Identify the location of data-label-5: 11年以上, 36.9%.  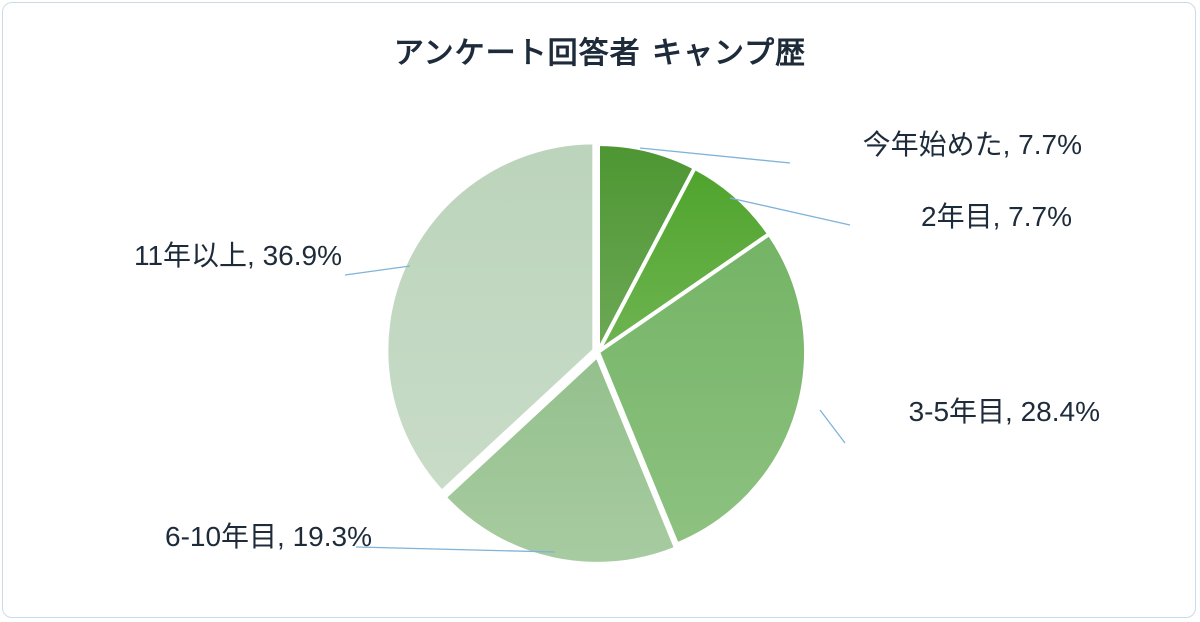
(238, 255).